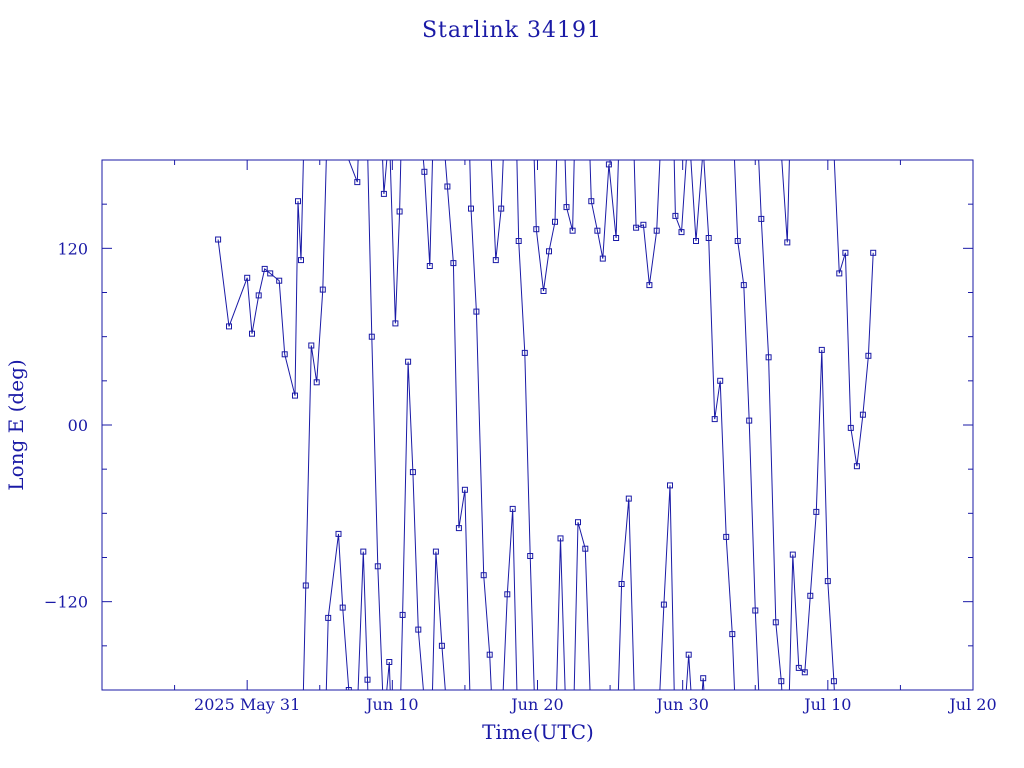 The height and width of the screenshot is (768, 1024). Describe the element at coordinates (826, 704) in the screenshot. I see `x-tick-label: Jul 10` at that location.